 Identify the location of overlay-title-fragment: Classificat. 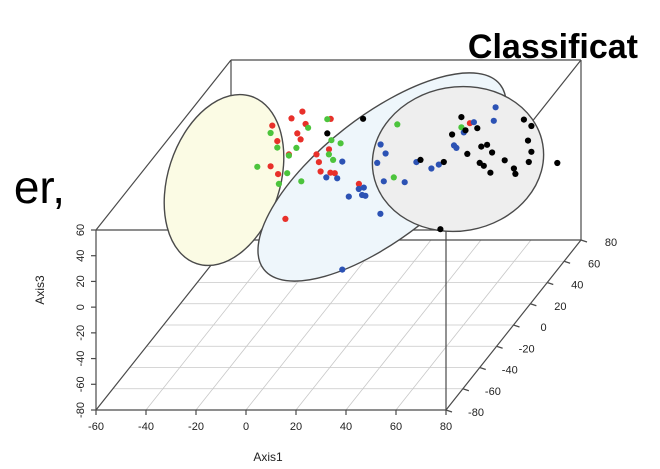
(553, 47).